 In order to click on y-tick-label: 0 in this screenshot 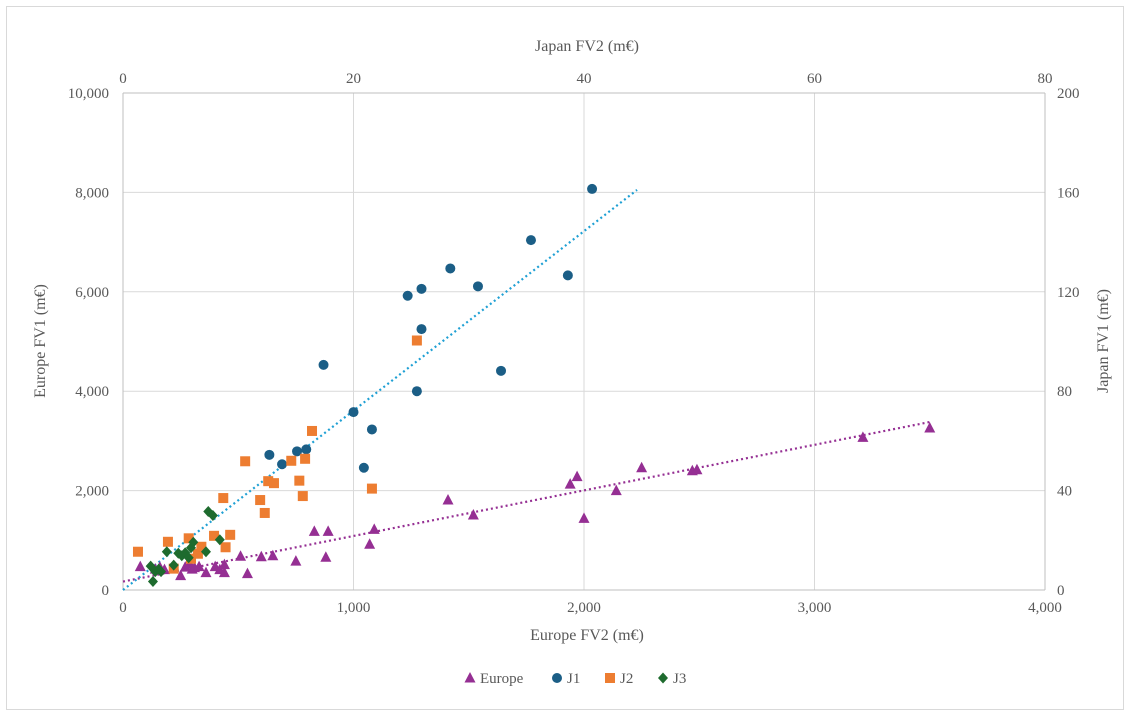, I will do `click(106, 591)`.